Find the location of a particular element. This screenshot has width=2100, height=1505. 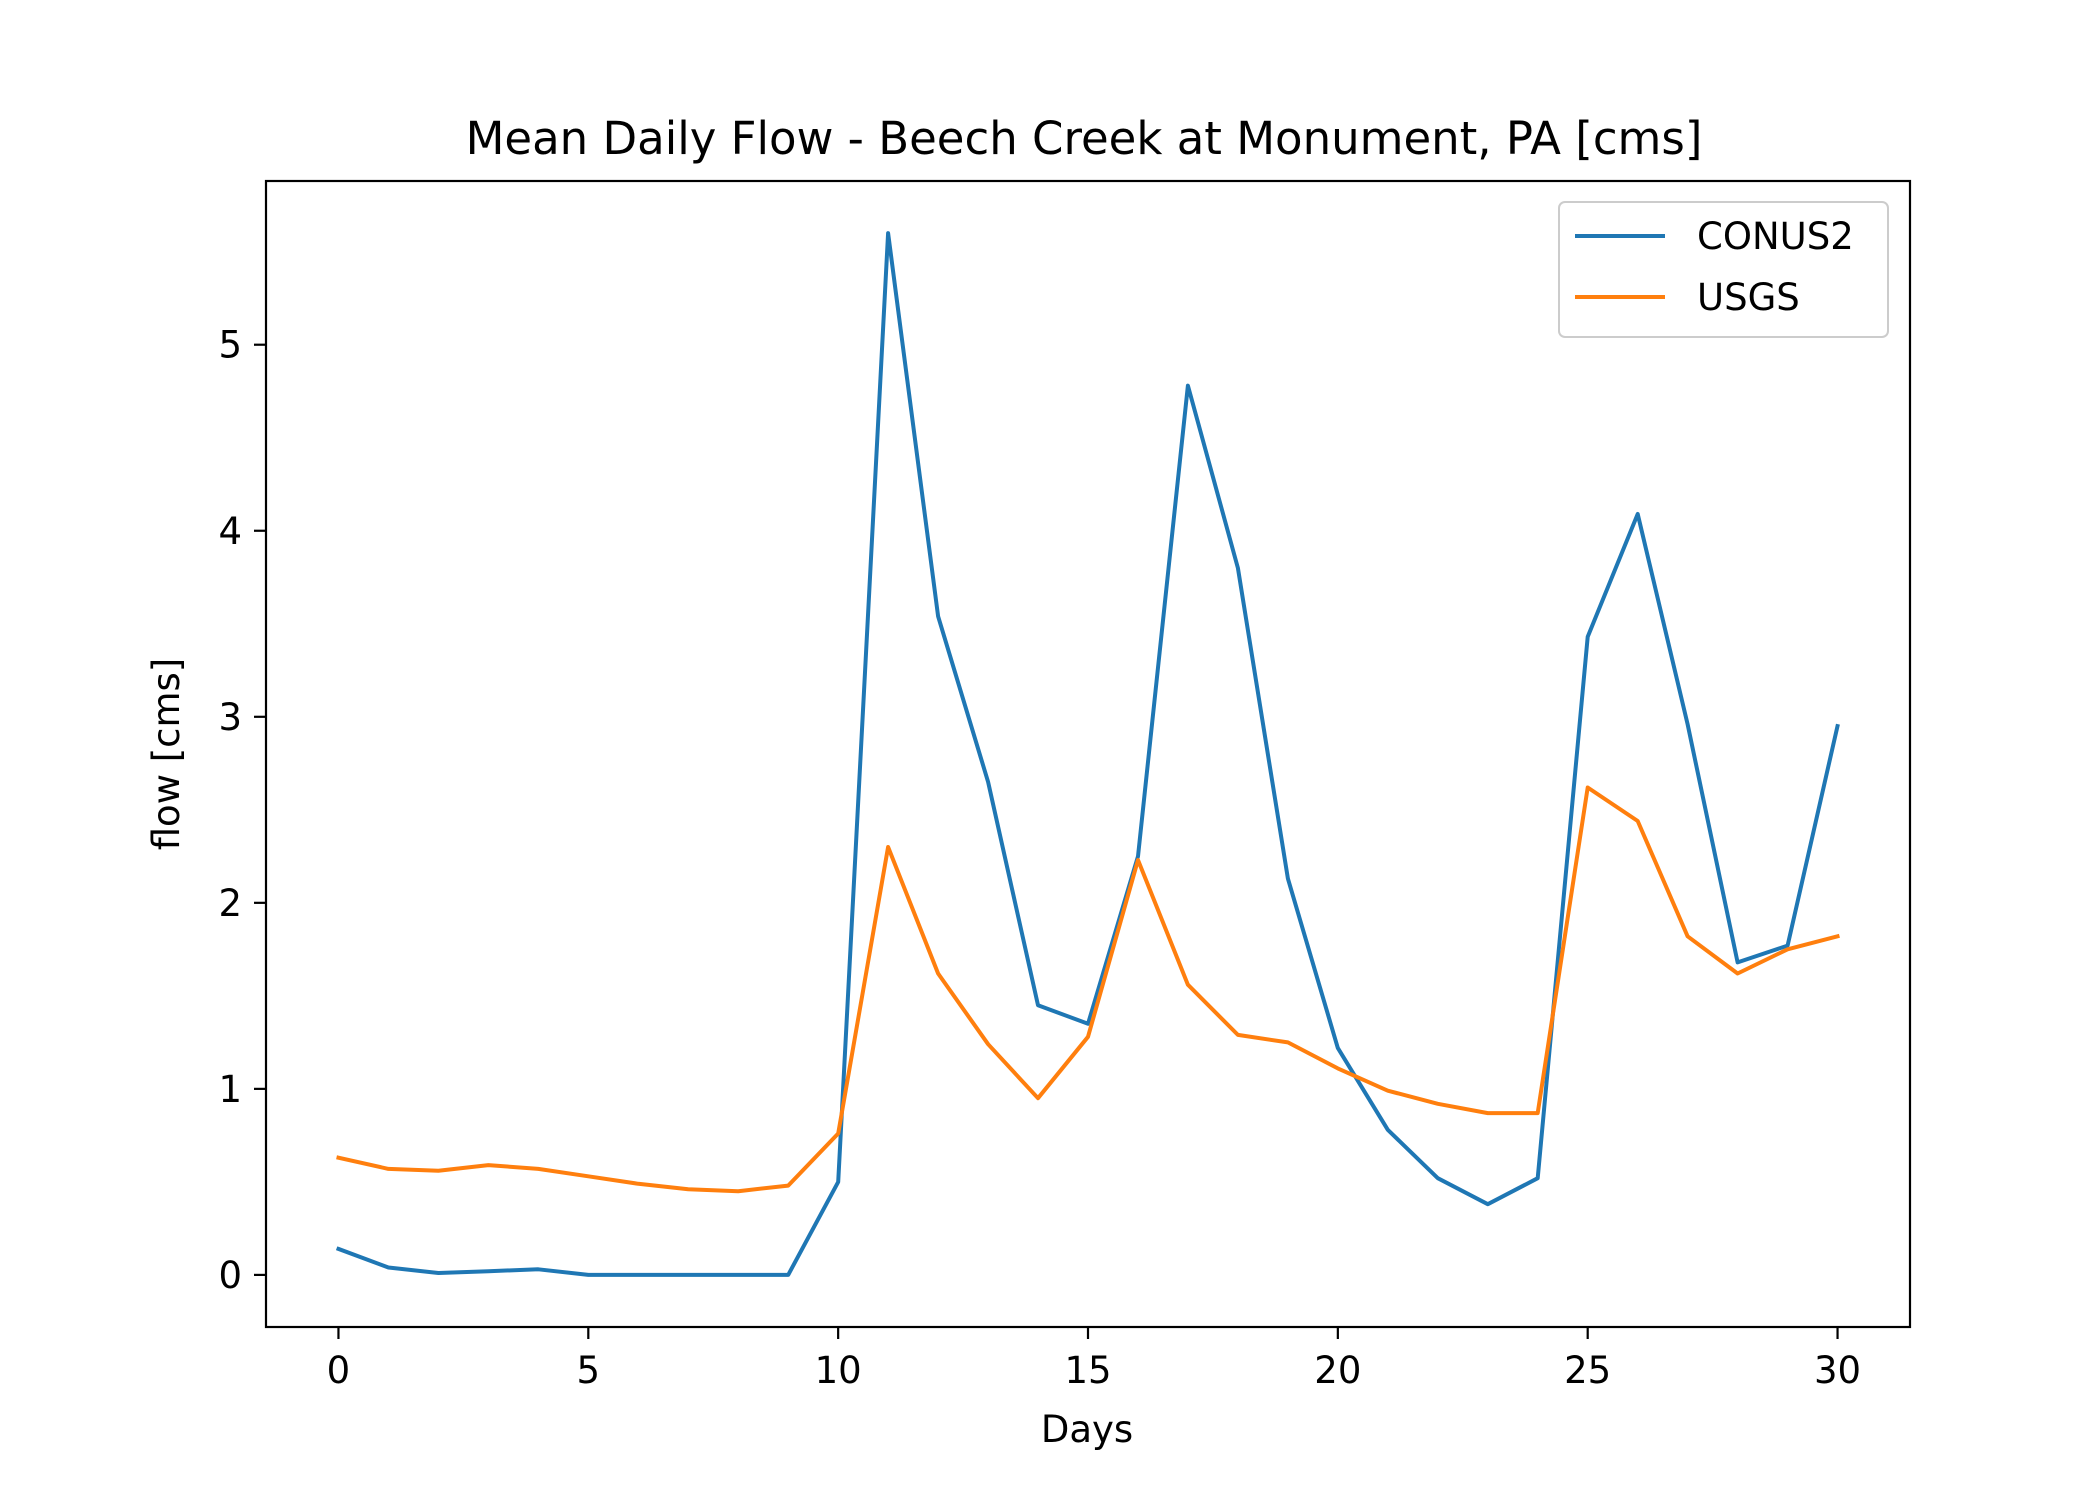

y-tick-label: 2 is located at coordinates (230, 903).